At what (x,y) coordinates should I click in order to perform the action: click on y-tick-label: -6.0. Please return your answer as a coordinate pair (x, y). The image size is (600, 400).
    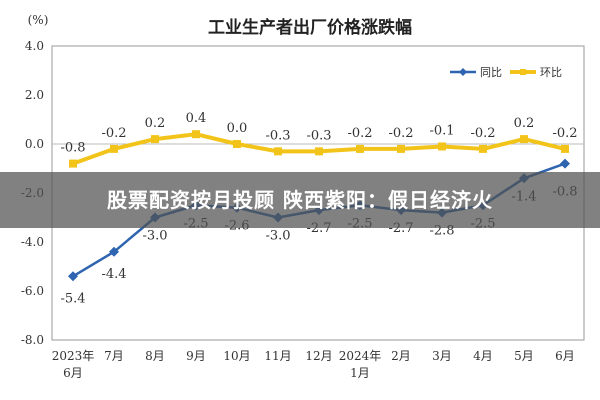
    Looking at the image, I should click on (32, 291).